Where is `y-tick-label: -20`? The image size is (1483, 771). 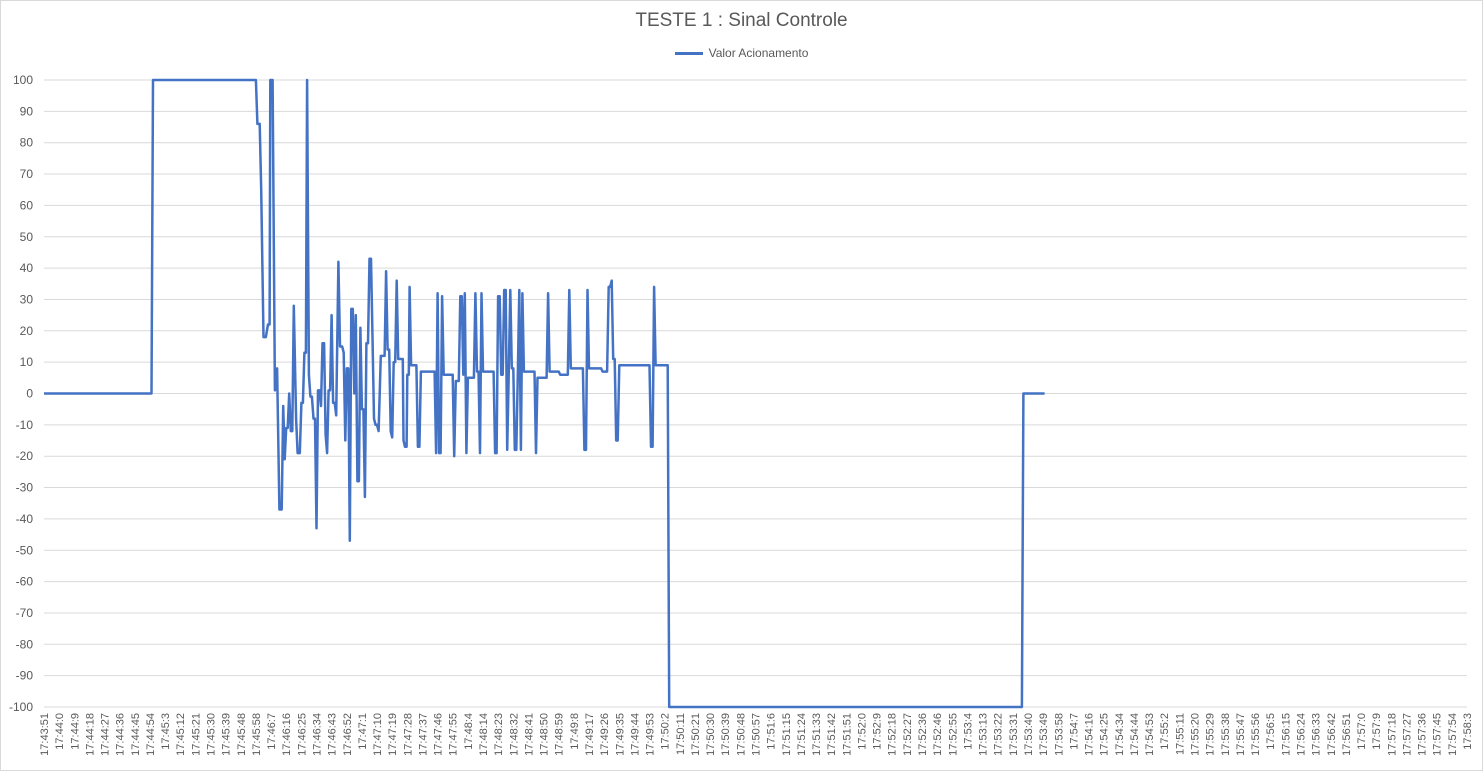 y-tick-label: -20 is located at coordinates (25, 456).